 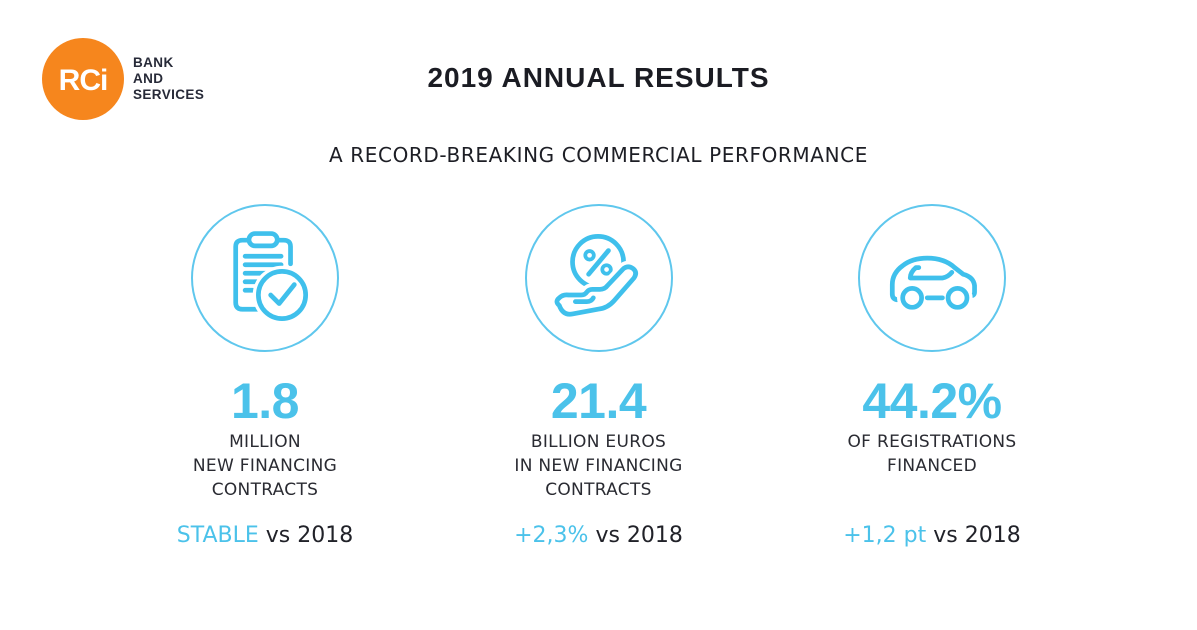 I want to click on kpi-value: 1.8, so click(x=265, y=401).